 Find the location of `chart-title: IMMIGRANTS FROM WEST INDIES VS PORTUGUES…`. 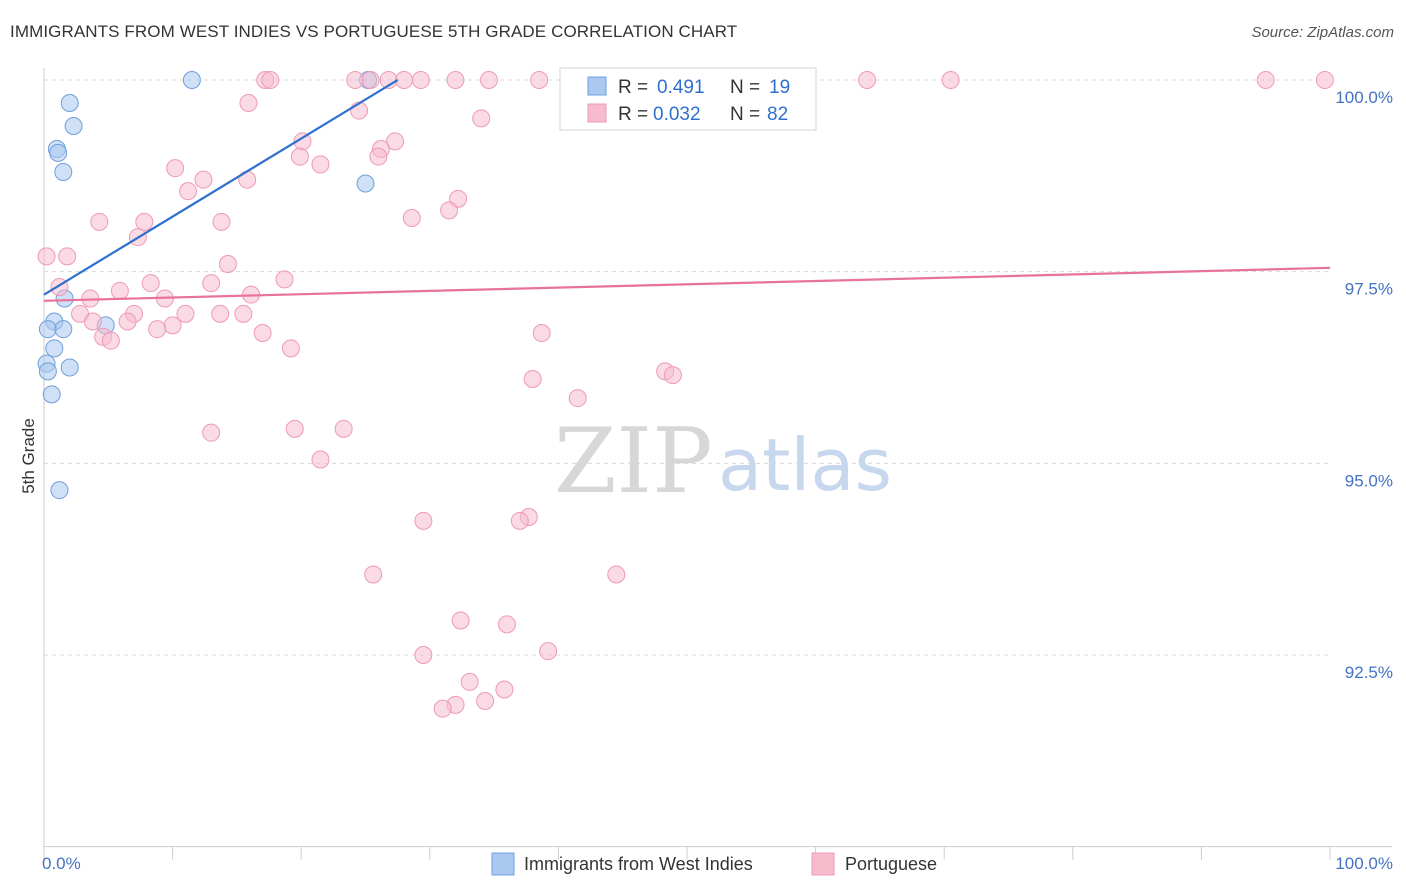

chart-title: IMMIGRANTS FROM WEST INDIES VS PORTUGUES… is located at coordinates (374, 31).